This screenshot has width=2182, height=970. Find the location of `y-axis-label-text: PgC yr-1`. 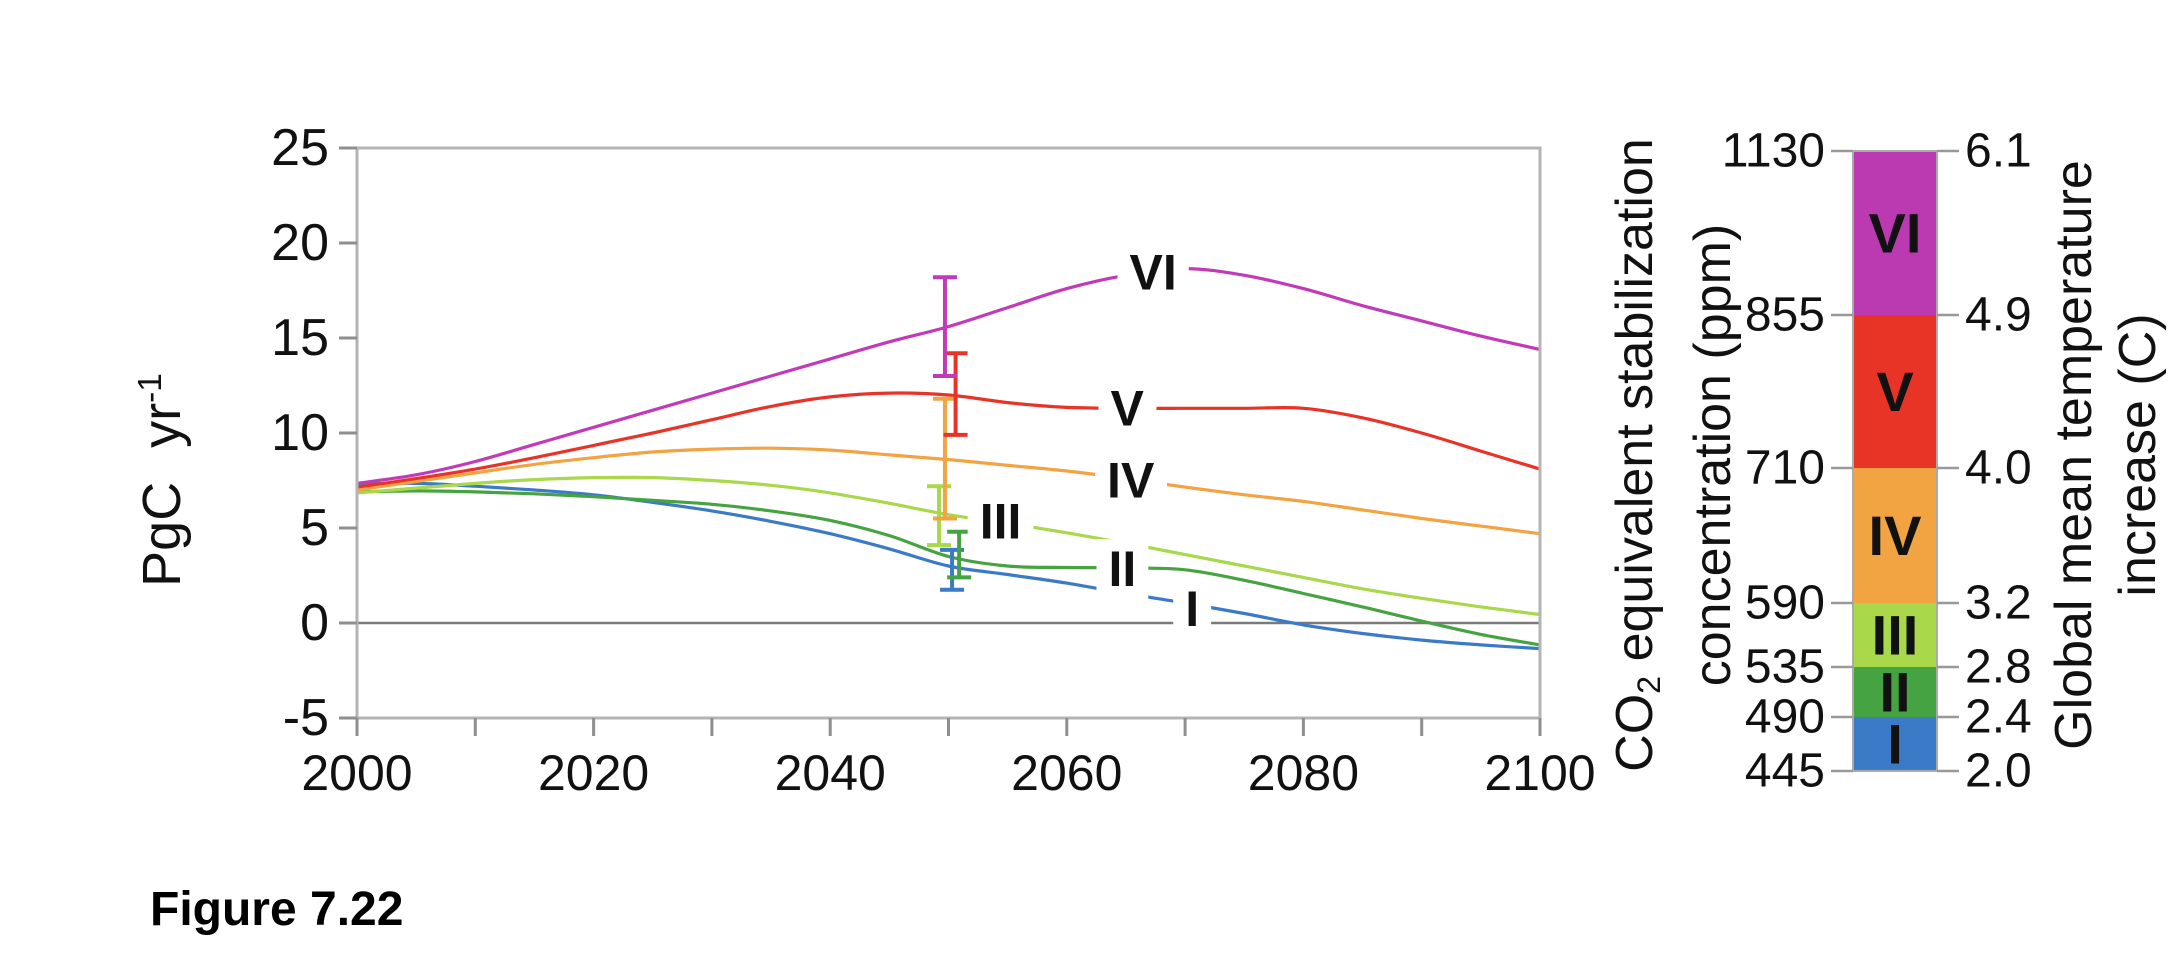

y-axis-label-text: PgC yr-1 is located at coordinates (162, 480).